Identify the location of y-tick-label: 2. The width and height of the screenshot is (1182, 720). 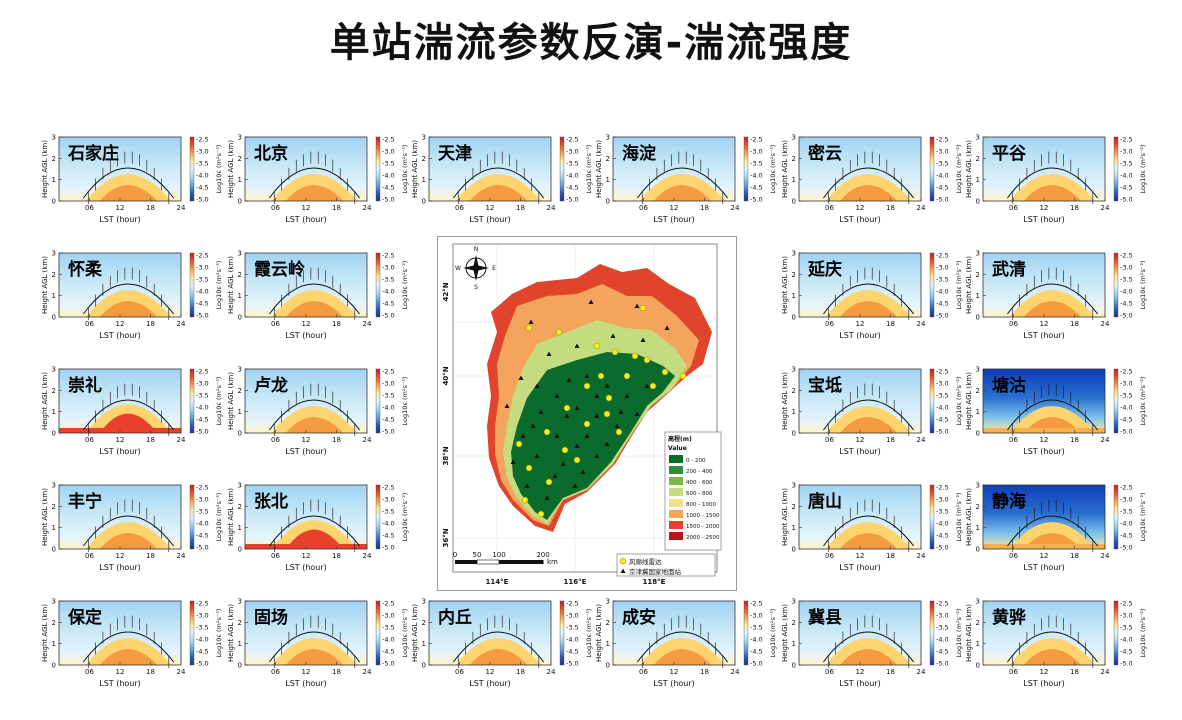
(54, 507).